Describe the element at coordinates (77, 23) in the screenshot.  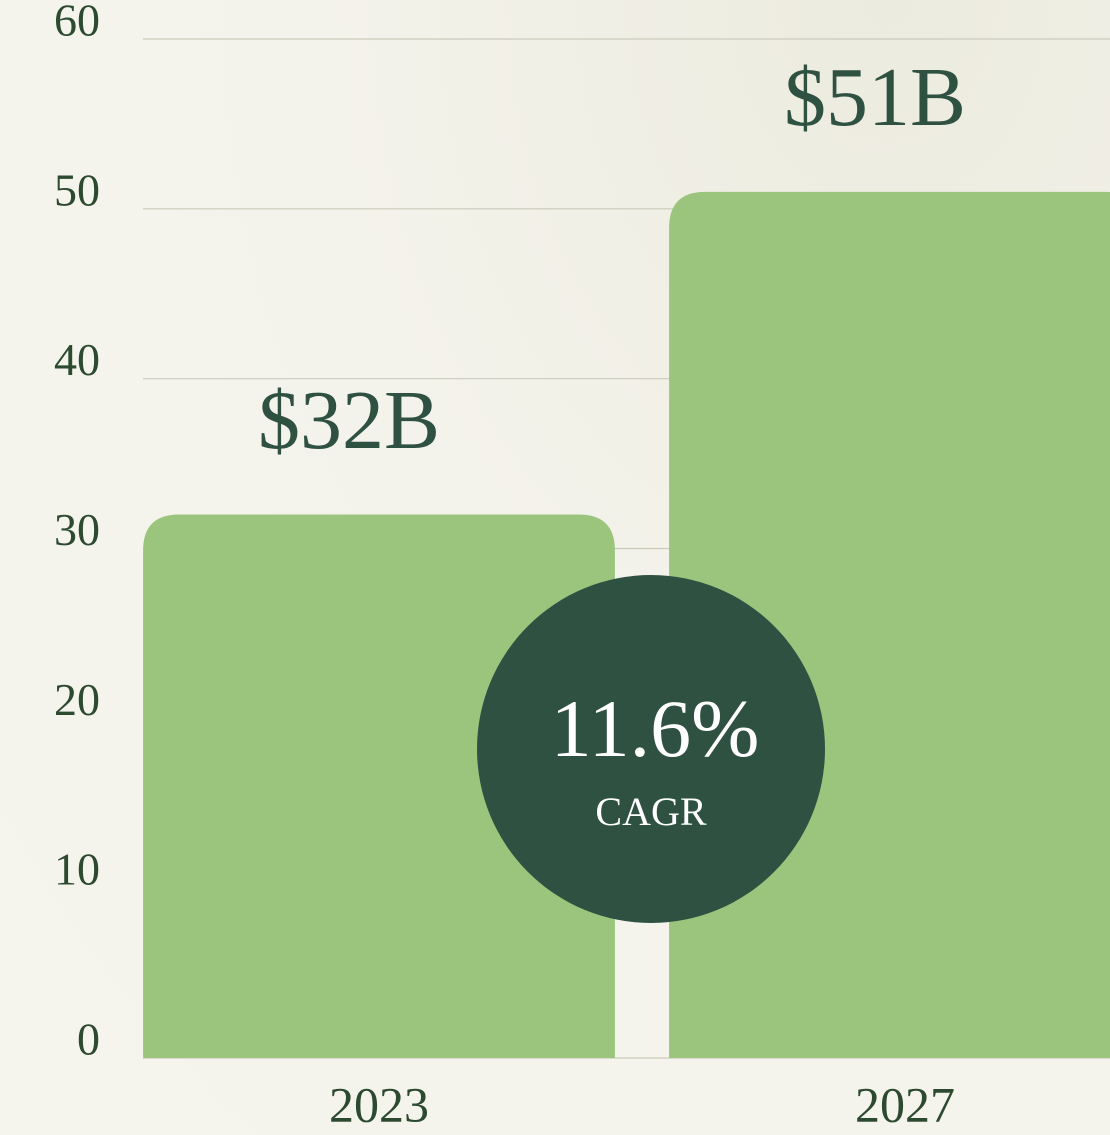
I see `y-tick-label: 60` at that location.